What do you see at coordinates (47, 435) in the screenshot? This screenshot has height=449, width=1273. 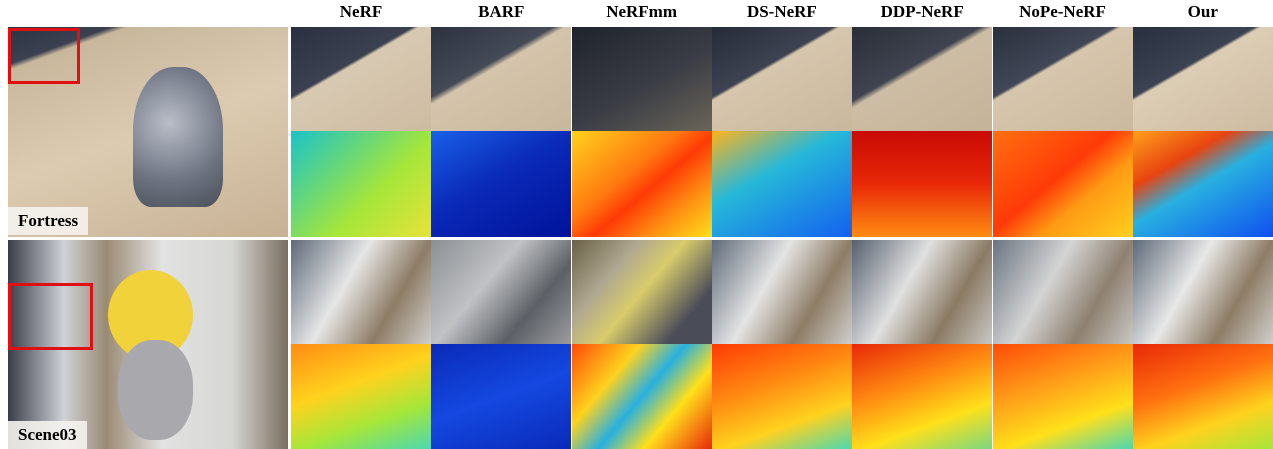 I see `scene-label: Scene03` at bounding box center [47, 435].